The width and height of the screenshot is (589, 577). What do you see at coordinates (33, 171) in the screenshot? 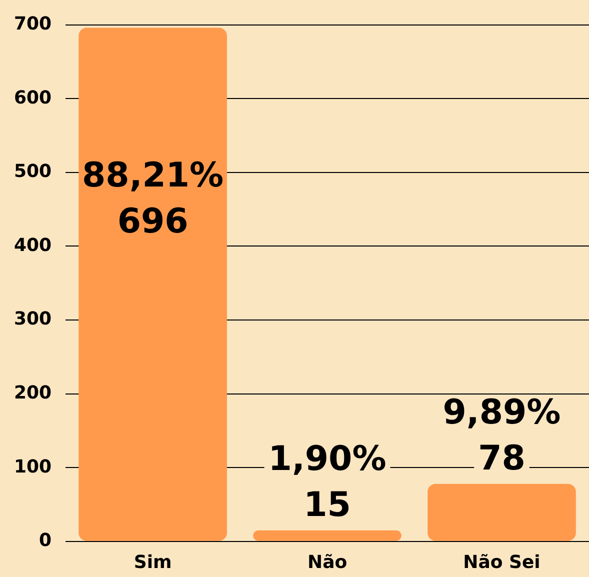
I see `y-tick-label: 500` at bounding box center [33, 171].